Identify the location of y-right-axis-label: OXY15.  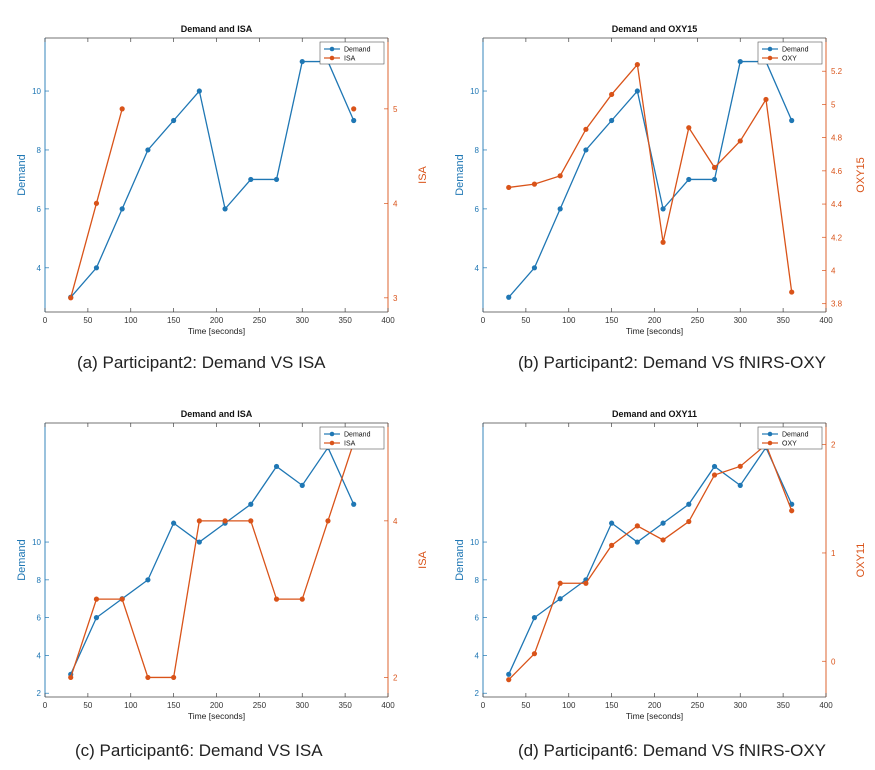
(861, 174).